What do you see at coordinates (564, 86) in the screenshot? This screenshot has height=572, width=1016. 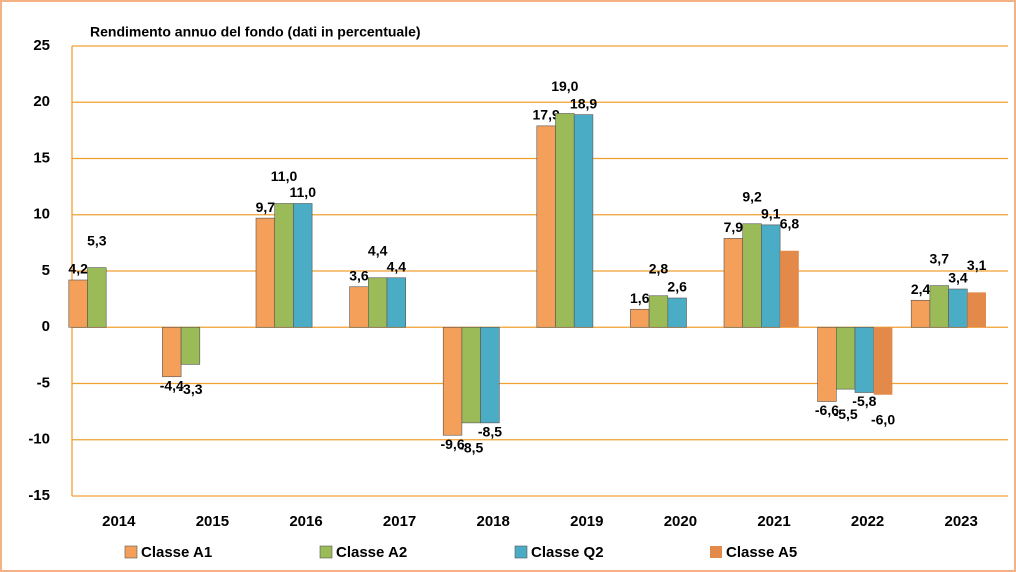 I see `data-label: 19,0` at bounding box center [564, 86].